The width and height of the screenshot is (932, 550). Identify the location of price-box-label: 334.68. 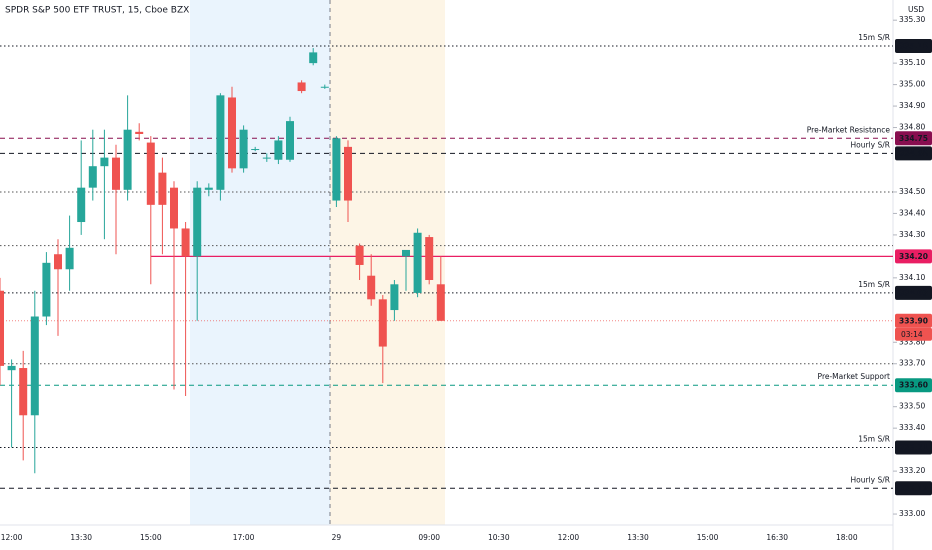
(913, 153).